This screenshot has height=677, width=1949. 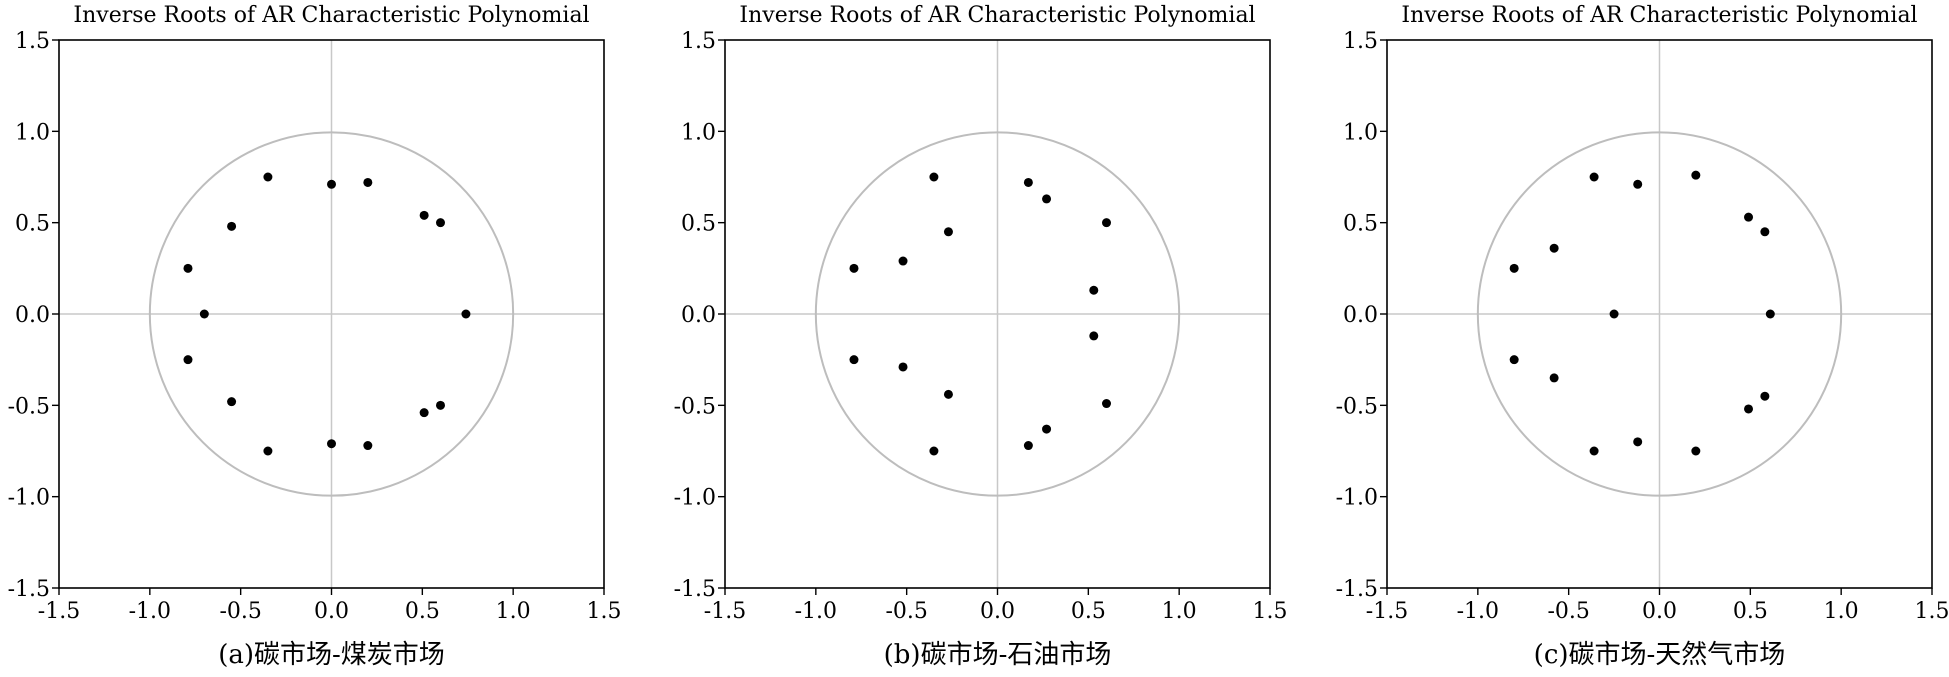 I want to click on panel-caption: (b)碳市场-石油市场, so click(x=998, y=655).